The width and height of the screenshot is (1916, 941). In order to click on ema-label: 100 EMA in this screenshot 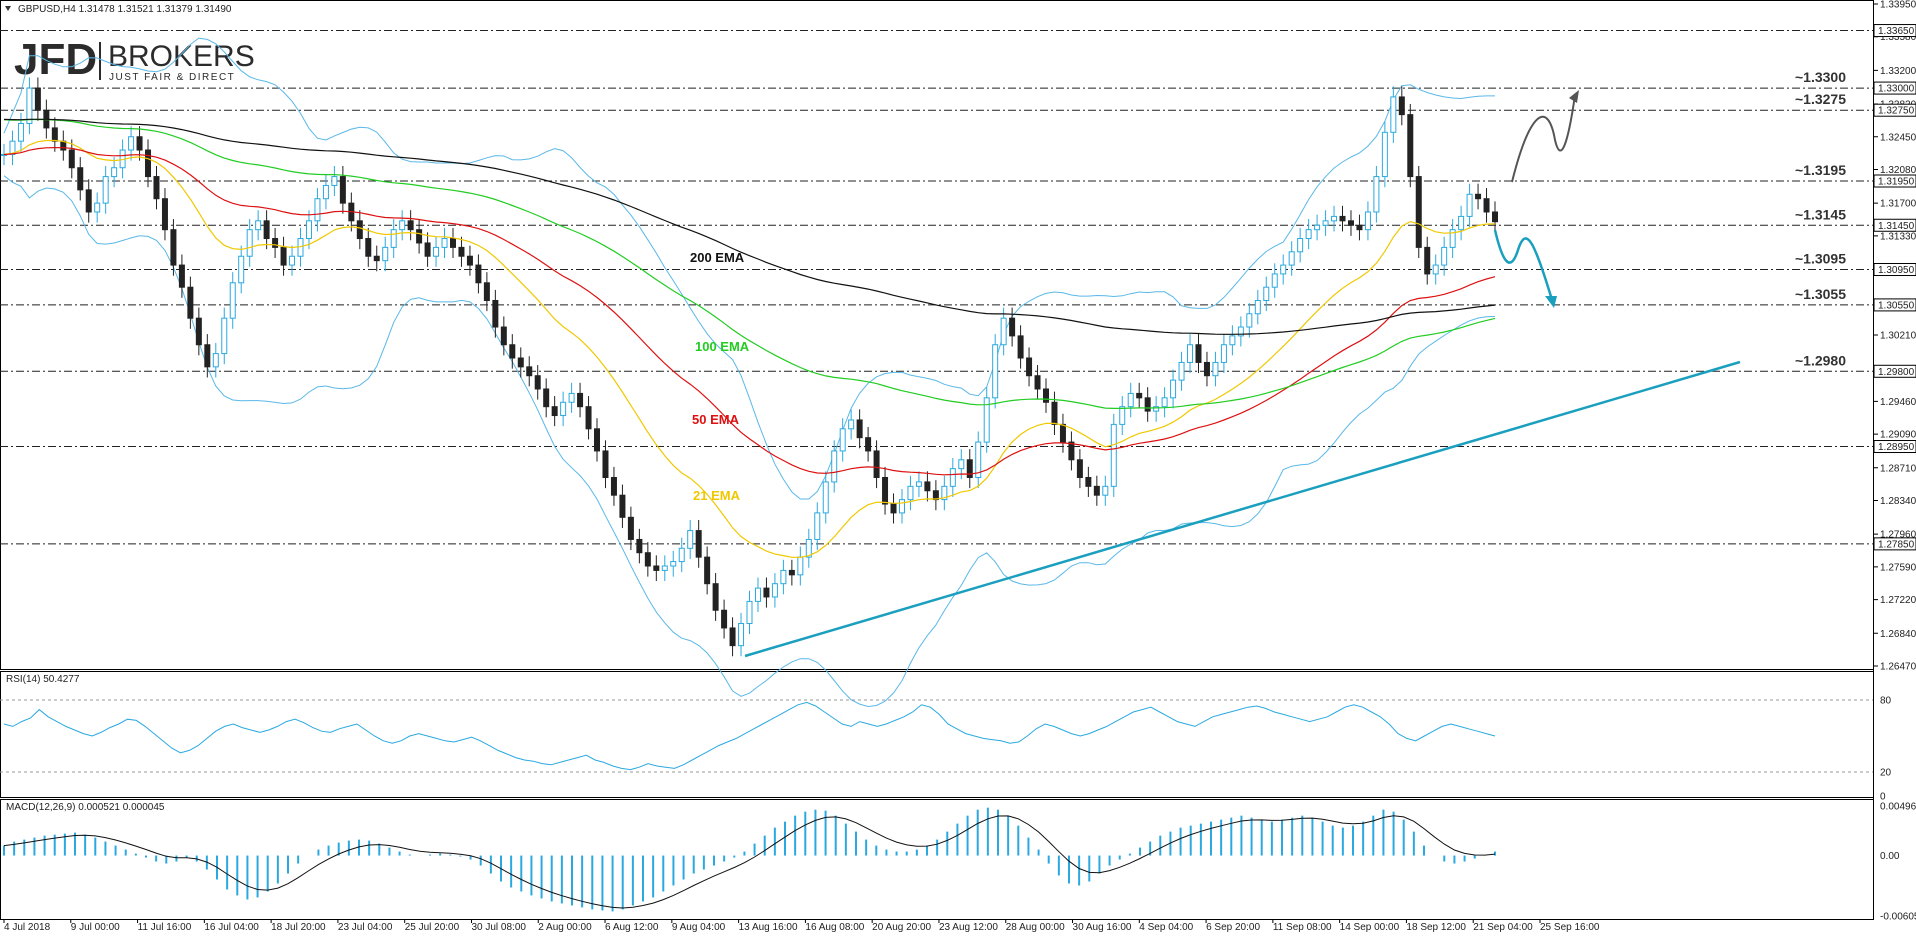, I will do `click(722, 346)`.